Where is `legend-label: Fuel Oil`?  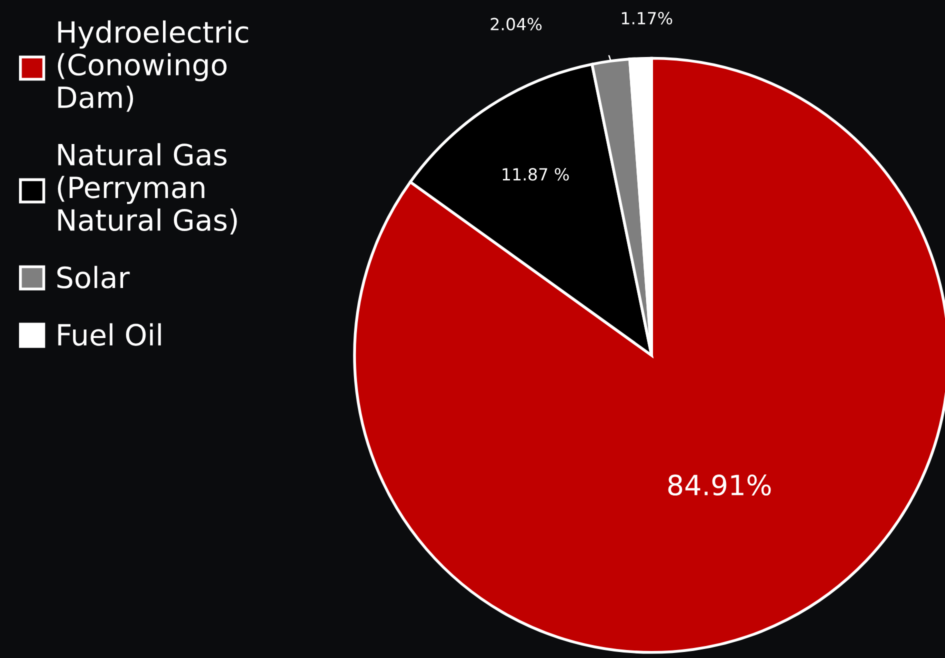 legend-label: Fuel Oil is located at coordinates (109, 334).